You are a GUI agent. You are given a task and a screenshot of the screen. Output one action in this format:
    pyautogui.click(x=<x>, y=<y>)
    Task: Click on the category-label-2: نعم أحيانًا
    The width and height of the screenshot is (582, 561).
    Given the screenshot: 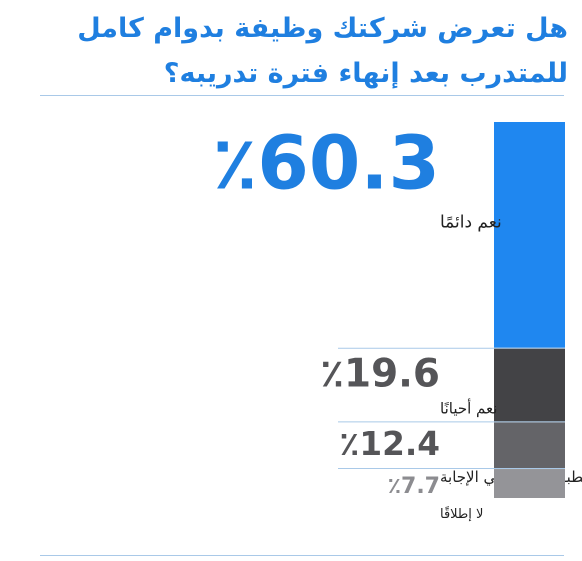 What is the action you would take?
    pyautogui.click(x=468, y=408)
    